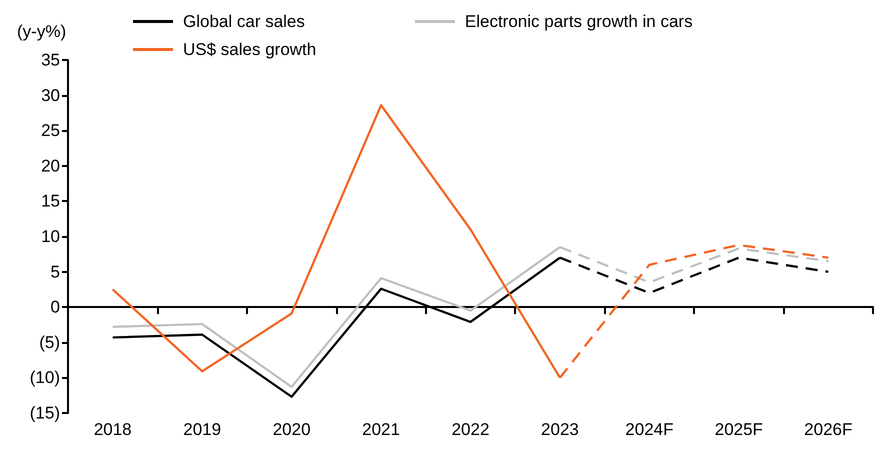  Describe the element at coordinates (291, 429) in the screenshot. I see `x-tick-label: 2020` at that location.